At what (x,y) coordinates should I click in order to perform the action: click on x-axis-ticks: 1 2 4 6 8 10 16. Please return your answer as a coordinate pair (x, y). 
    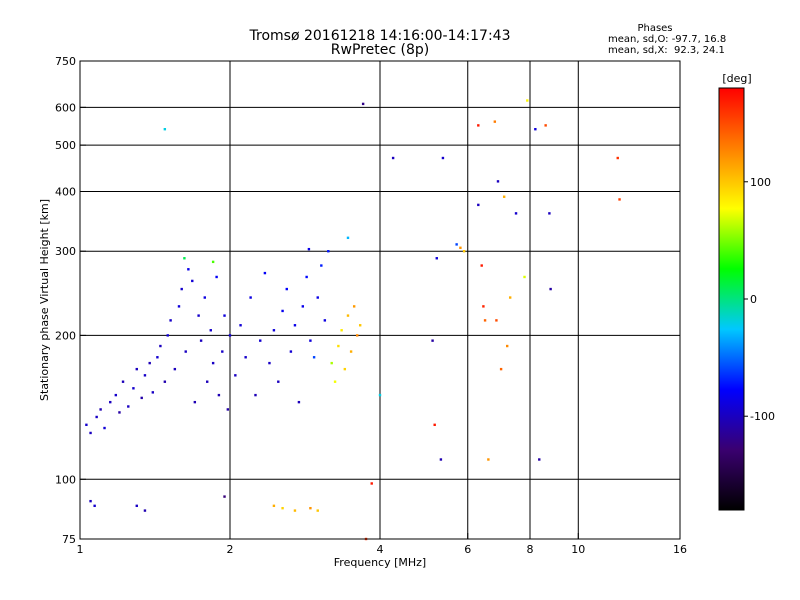
    Looking at the image, I should click on (382, 544).